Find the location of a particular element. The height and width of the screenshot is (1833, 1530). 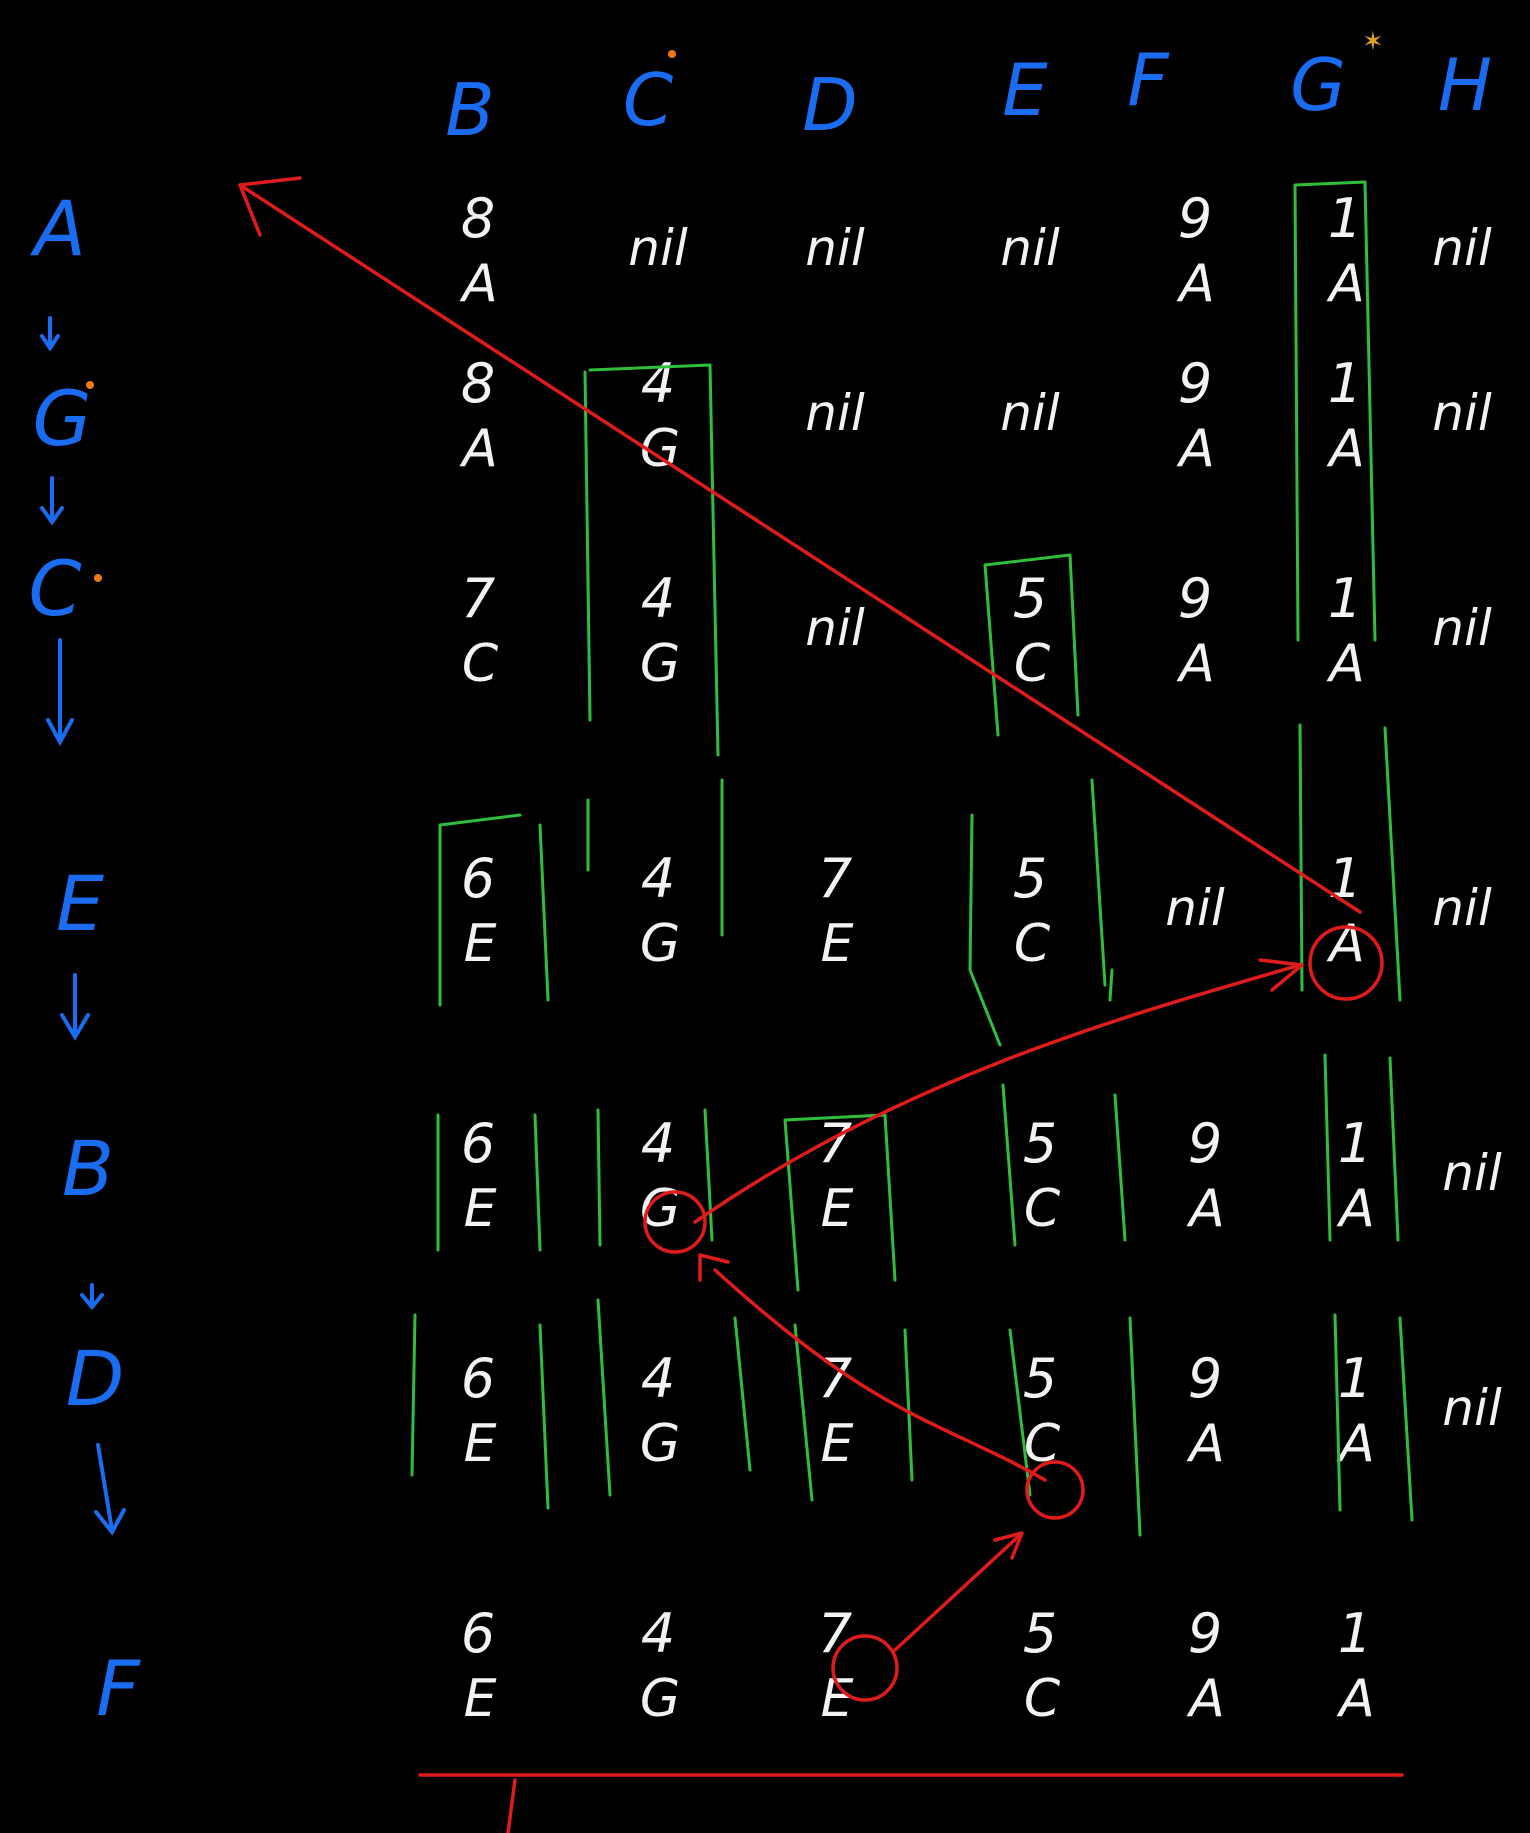

highlight-box-e-top is located at coordinates (1031, 645).